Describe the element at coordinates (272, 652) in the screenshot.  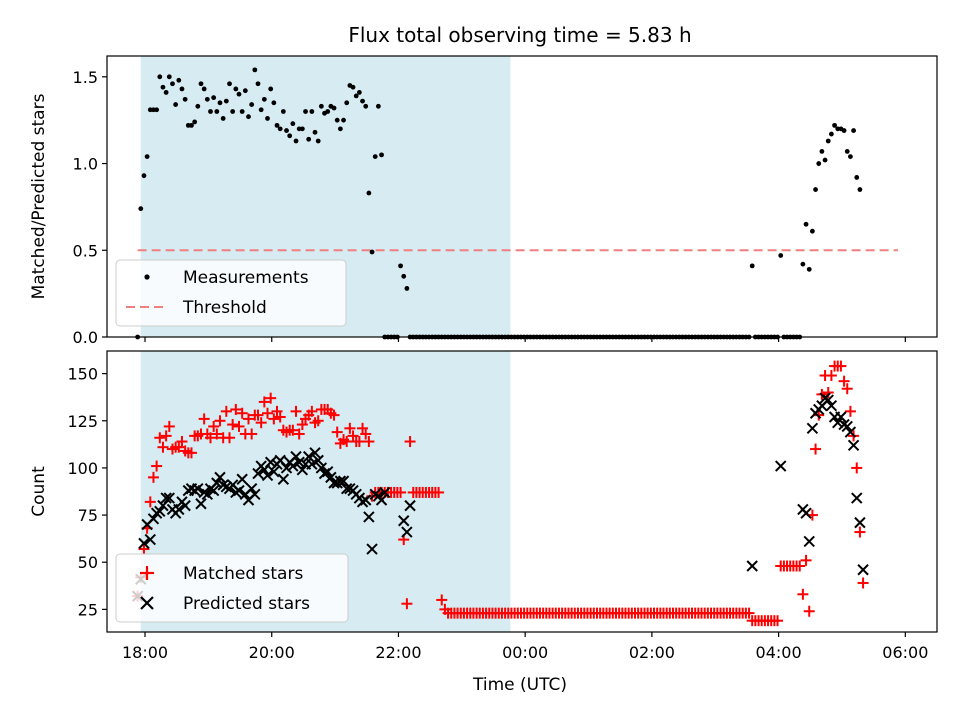
I see `x-tick-label: 20:00` at that location.